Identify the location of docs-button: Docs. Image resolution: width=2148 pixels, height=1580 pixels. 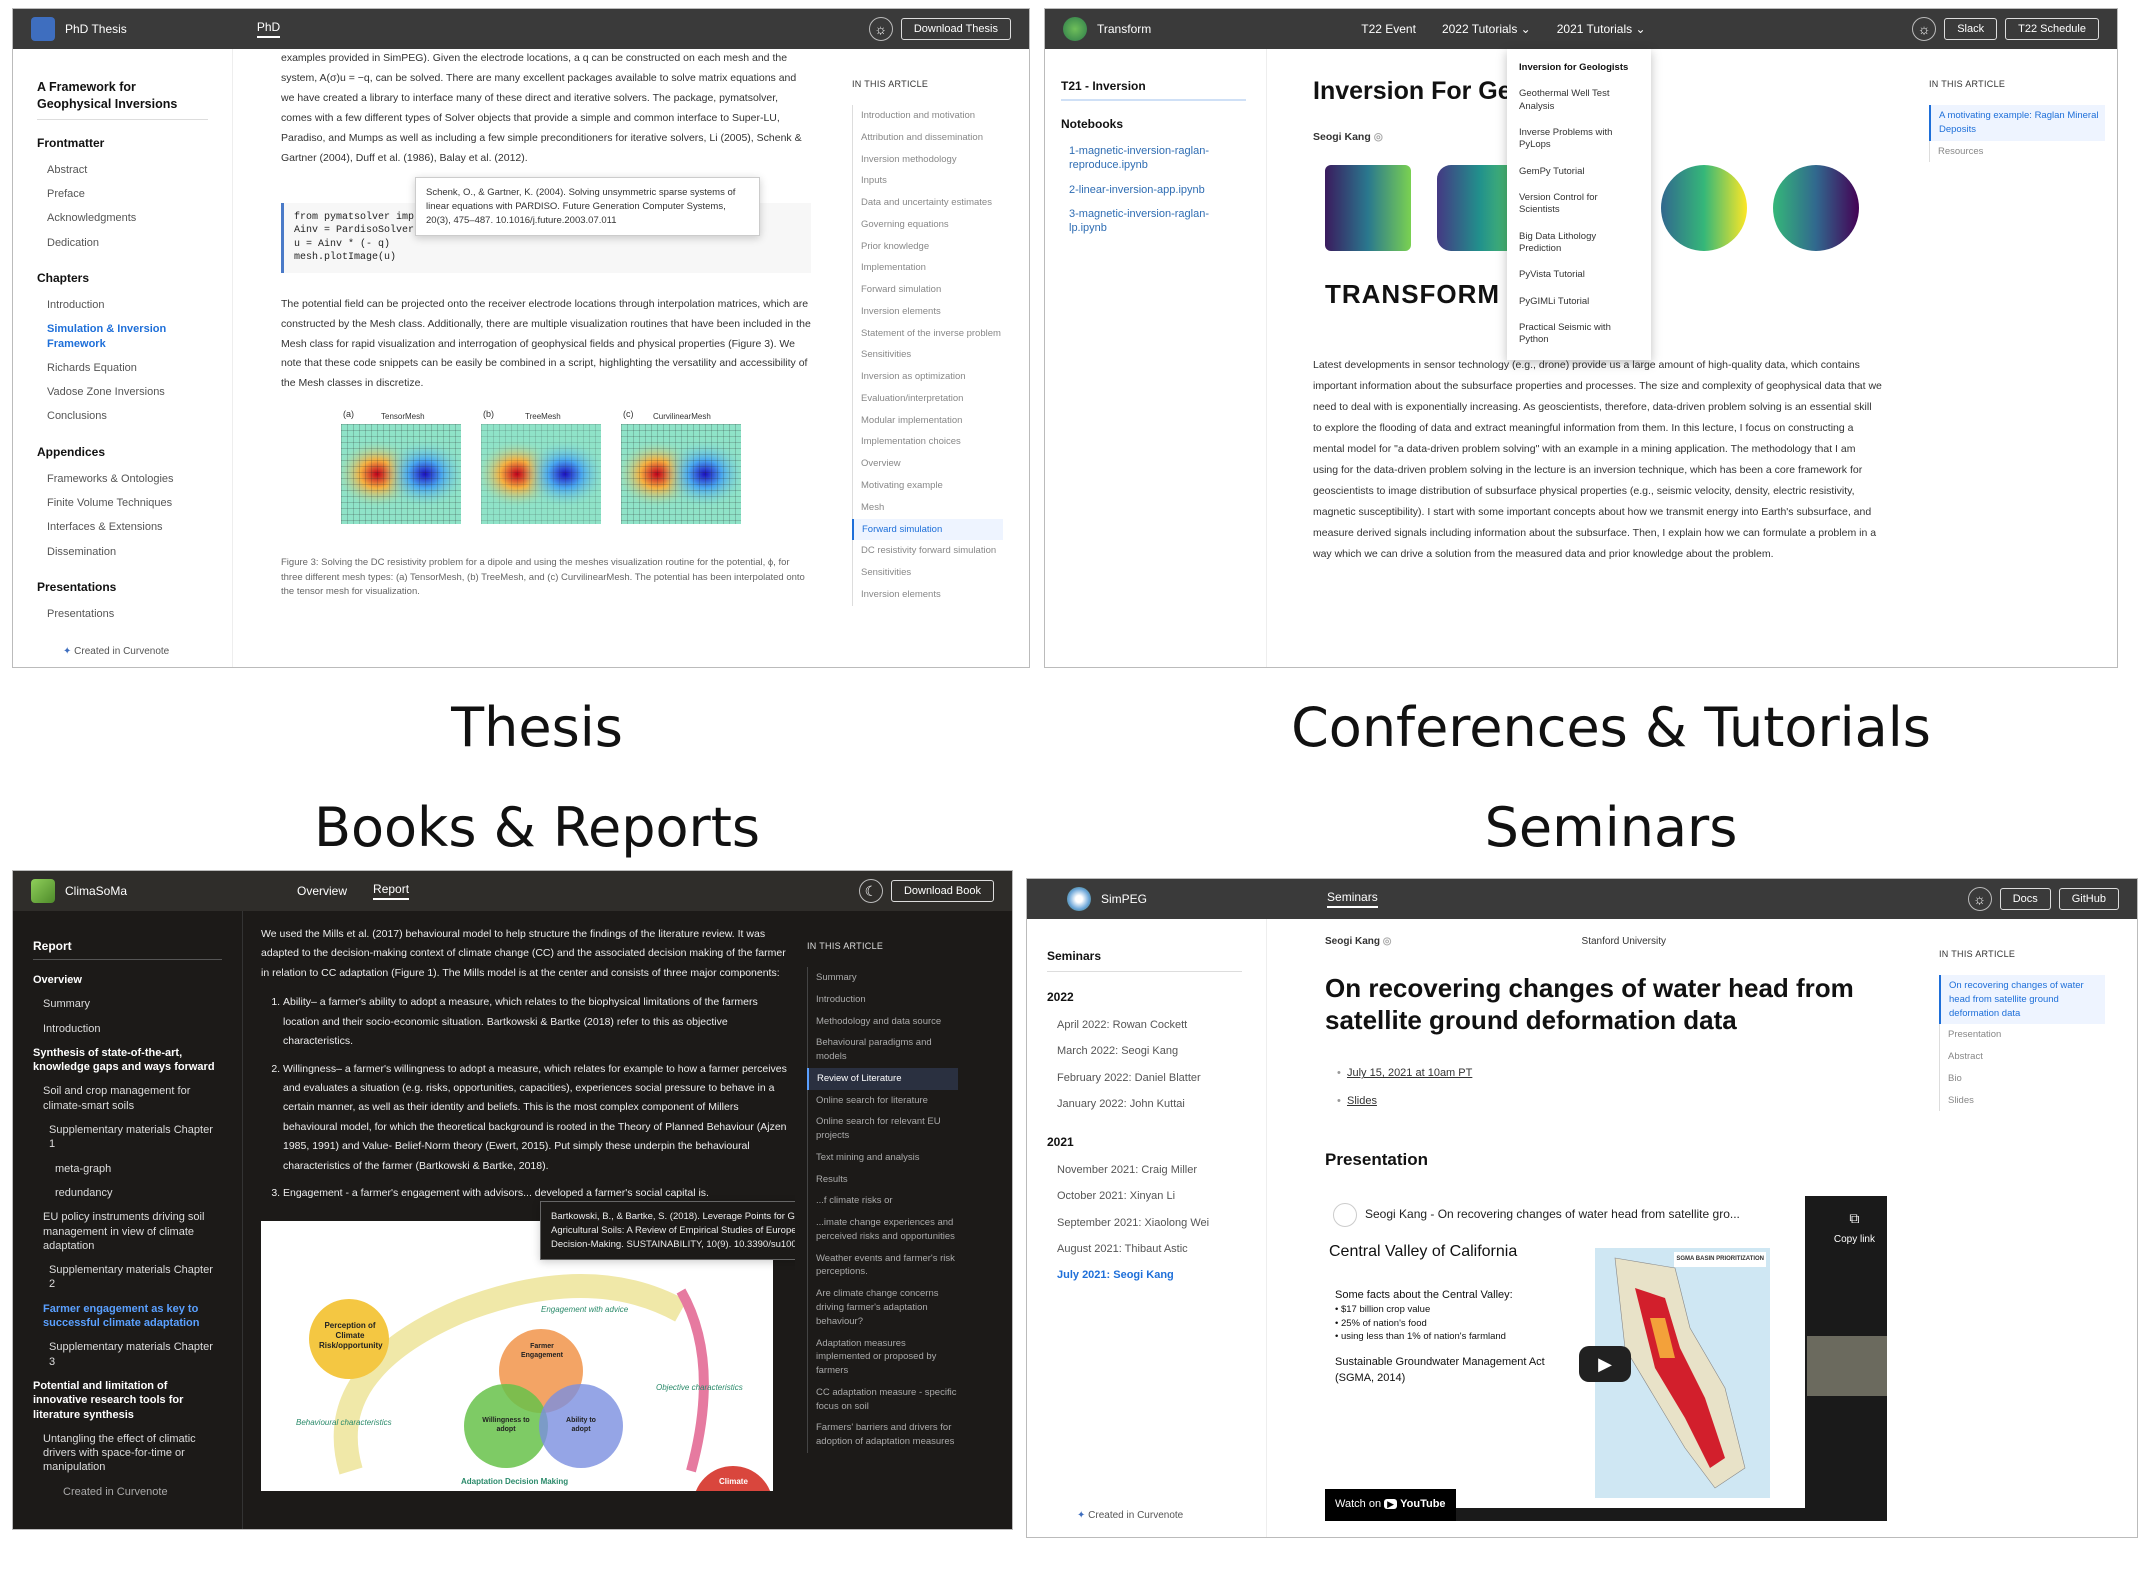
(2025, 899).